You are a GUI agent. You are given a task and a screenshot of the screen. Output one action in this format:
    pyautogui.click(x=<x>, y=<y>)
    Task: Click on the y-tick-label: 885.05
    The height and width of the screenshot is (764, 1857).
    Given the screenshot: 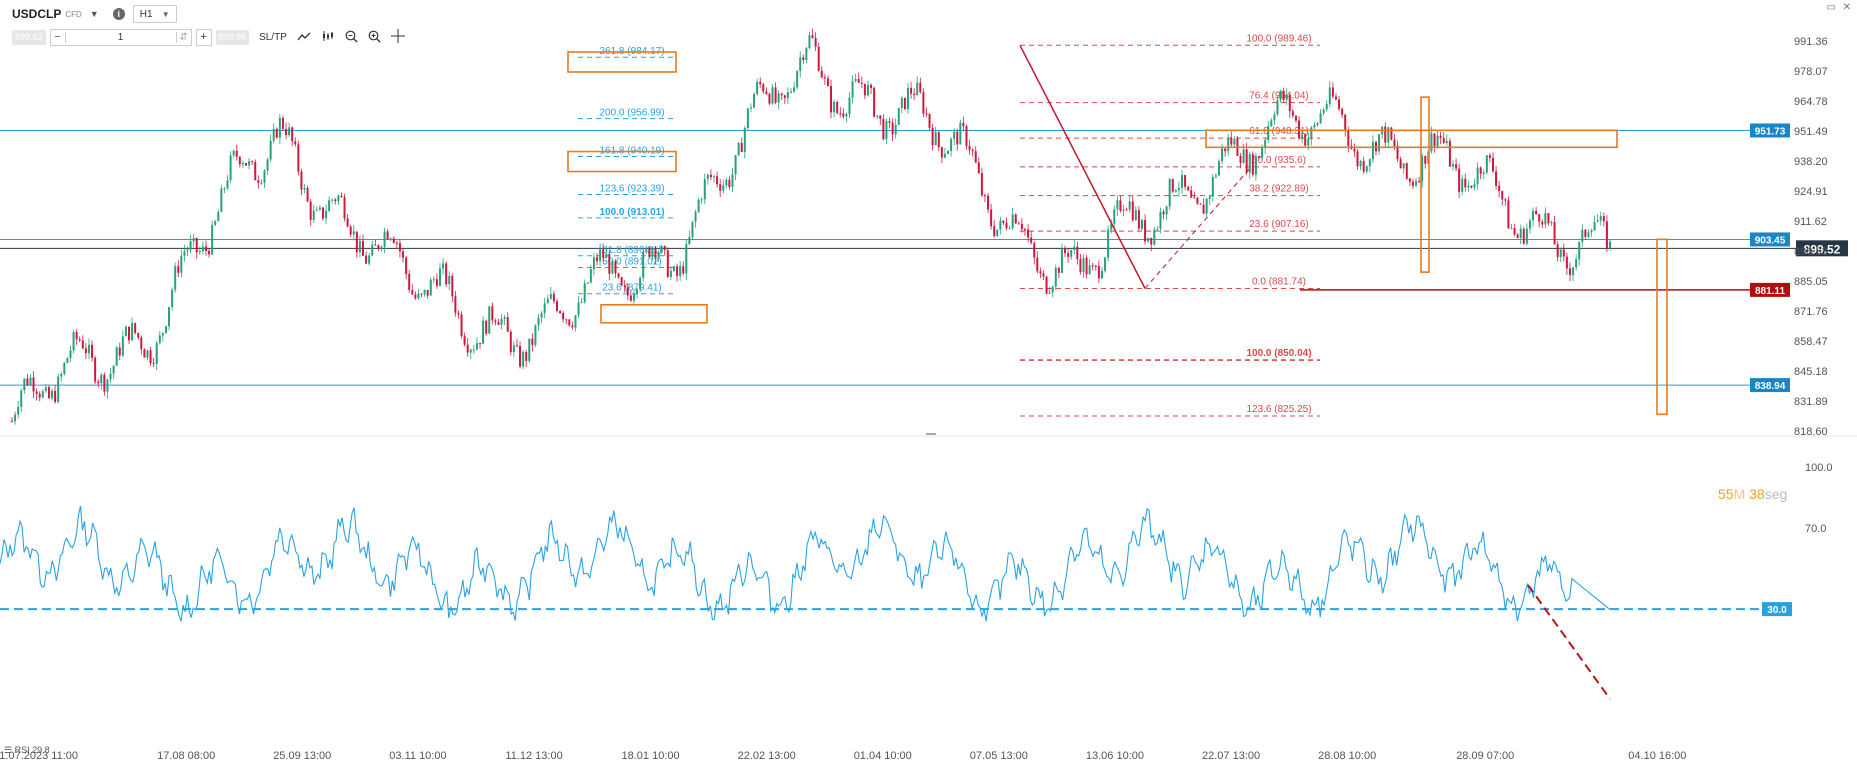 What is the action you would take?
    pyautogui.click(x=1811, y=282)
    